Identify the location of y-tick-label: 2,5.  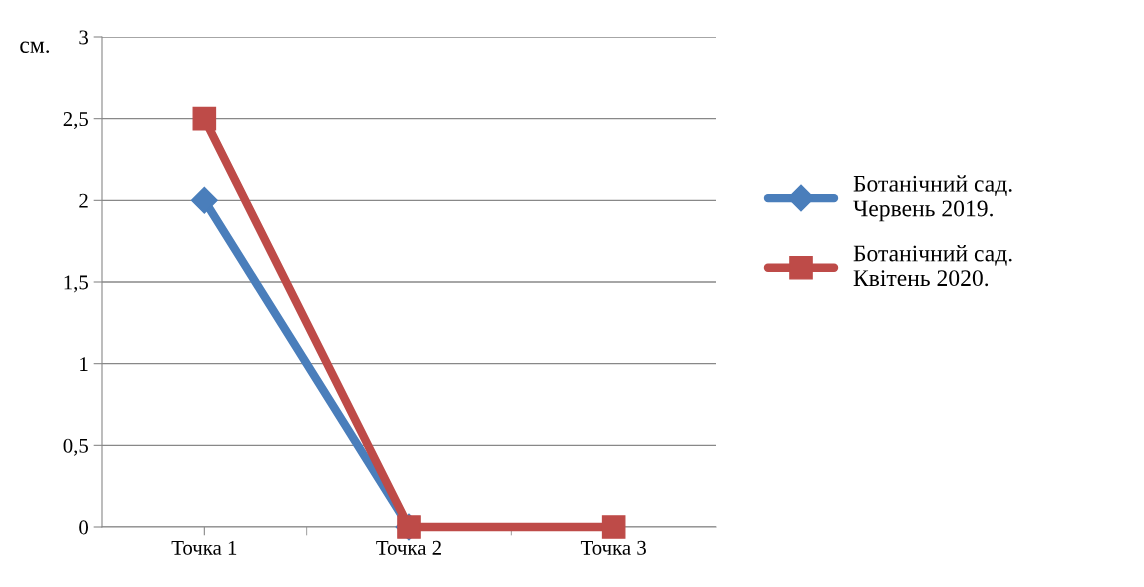
(75, 121).